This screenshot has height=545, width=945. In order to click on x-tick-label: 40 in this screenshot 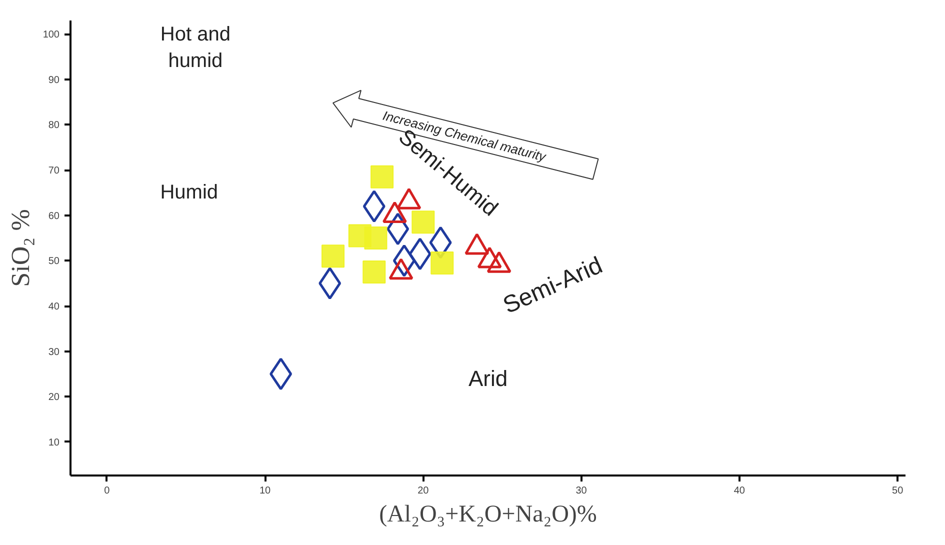, I will do `click(740, 491)`.